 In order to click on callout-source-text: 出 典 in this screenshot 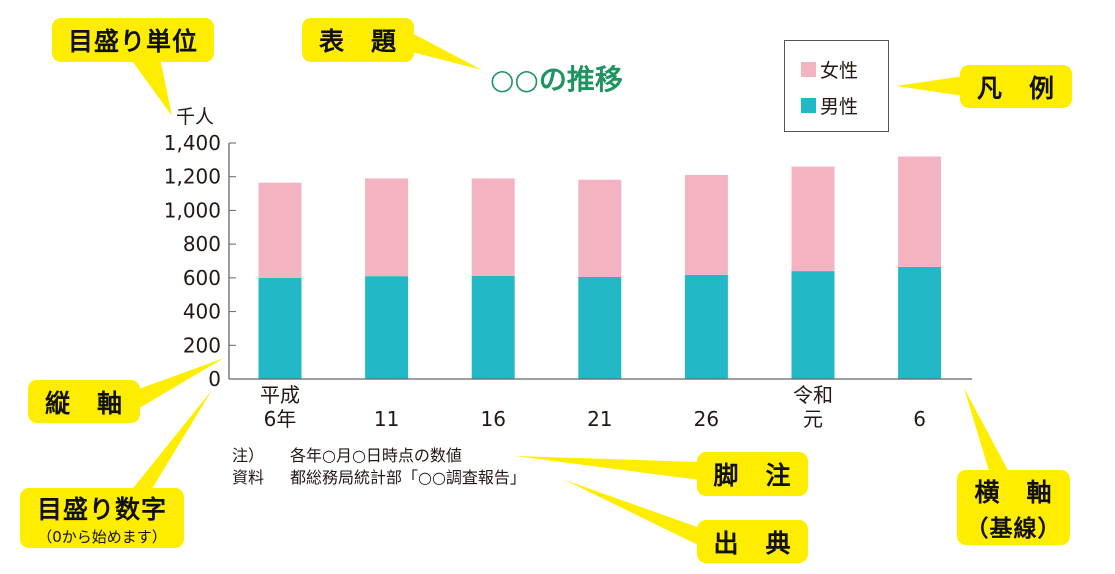, I will do `click(752, 543)`.